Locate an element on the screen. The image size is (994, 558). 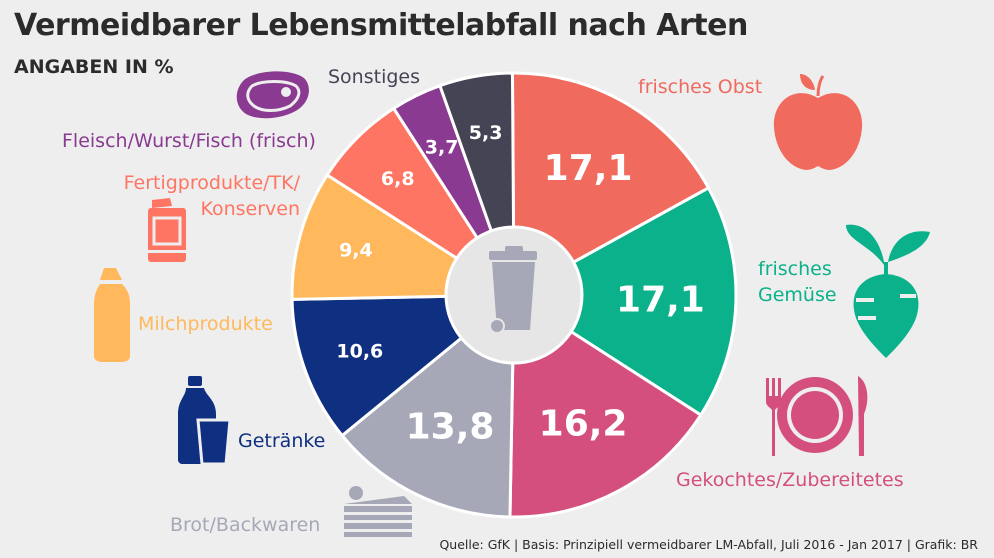
can-icon is located at coordinates (167, 230).